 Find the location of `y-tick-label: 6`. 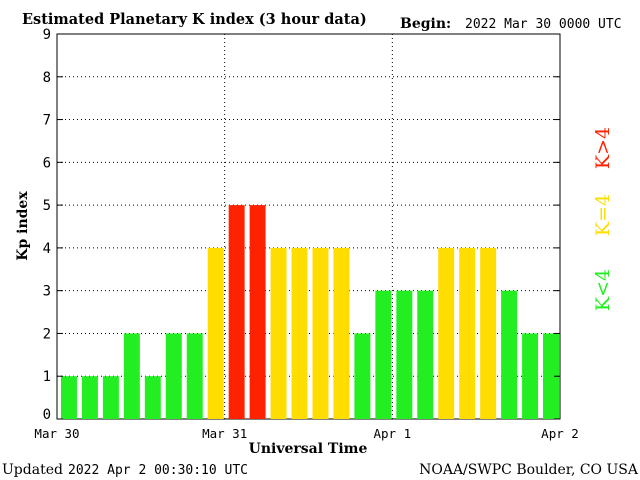

y-tick-label: 6 is located at coordinates (47, 163).